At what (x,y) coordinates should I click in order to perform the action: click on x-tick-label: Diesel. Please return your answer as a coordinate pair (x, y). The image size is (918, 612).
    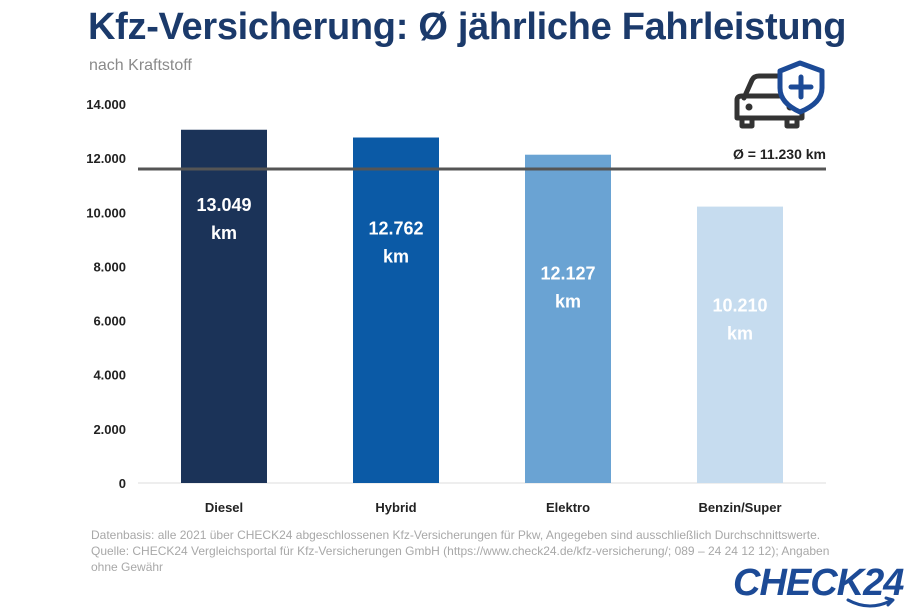
    Looking at the image, I should click on (224, 507).